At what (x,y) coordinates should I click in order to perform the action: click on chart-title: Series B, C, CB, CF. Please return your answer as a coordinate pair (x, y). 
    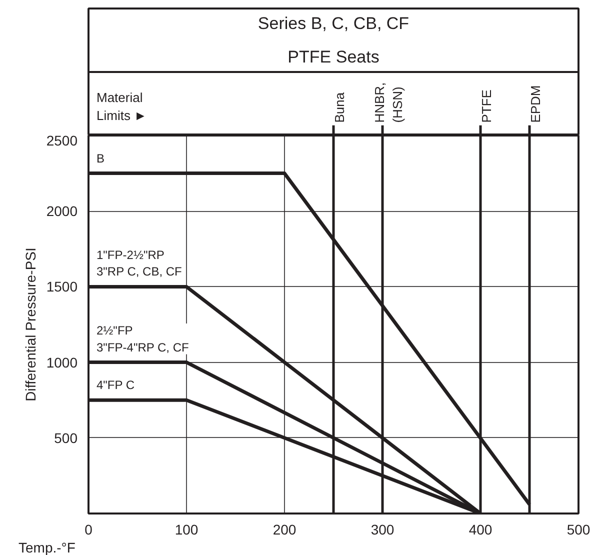
    Looking at the image, I should click on (334, 24).